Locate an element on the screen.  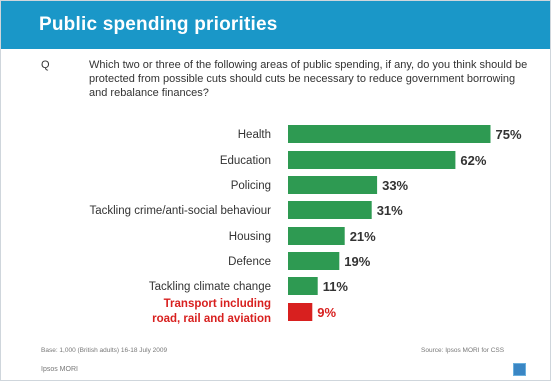
value-label-1: 62% is located at coordinates (473, 160).